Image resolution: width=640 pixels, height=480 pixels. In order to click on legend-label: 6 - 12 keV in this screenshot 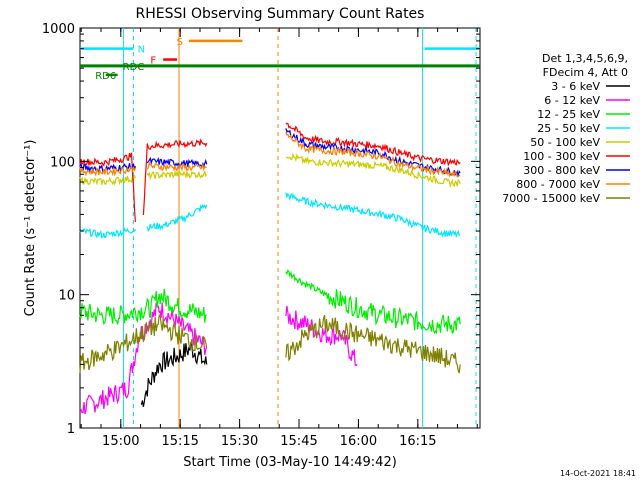, I will do `click(572, 100)`.